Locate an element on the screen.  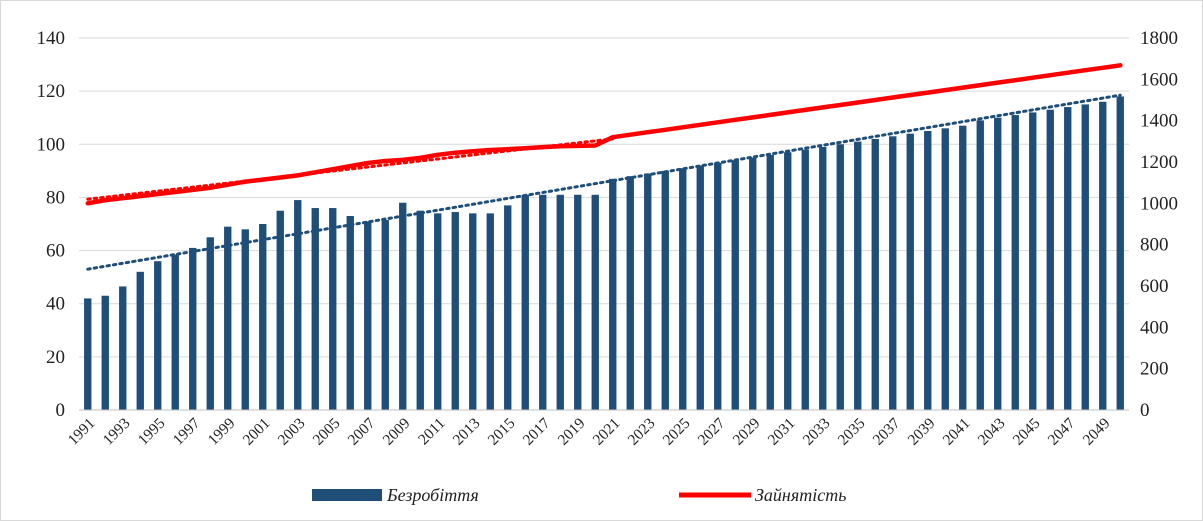
x-tick-label: 1999 is located at coordinates (222, 432).